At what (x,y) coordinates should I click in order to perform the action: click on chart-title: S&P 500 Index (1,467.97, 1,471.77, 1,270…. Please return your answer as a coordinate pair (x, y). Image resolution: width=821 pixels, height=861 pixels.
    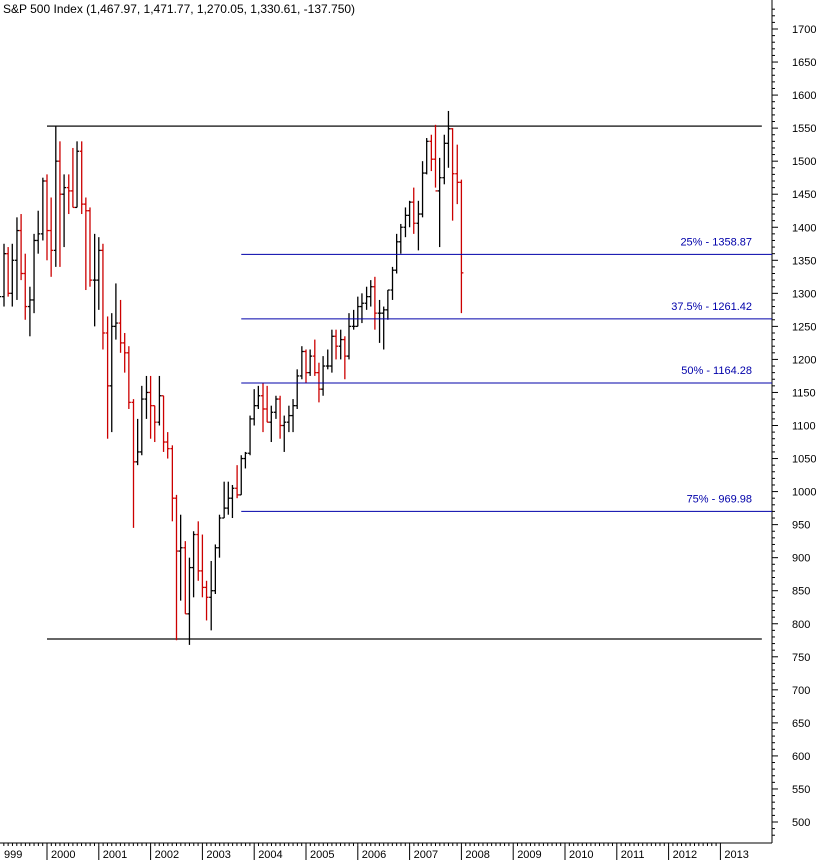
    Looking at the image, I should click on (179, 9).